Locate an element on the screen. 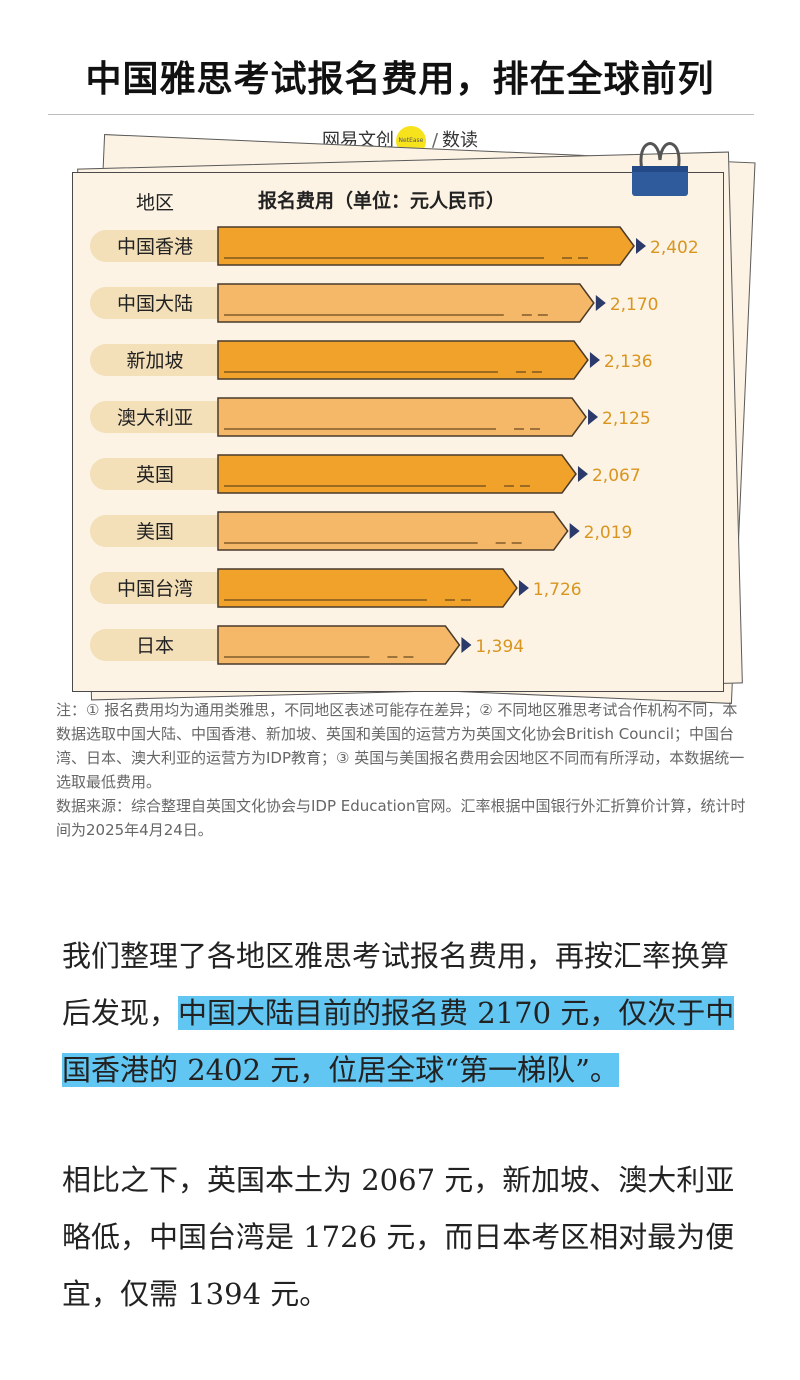 The image size is (800, 1380). category-label: 英国 is located at coordinates (155, 475).